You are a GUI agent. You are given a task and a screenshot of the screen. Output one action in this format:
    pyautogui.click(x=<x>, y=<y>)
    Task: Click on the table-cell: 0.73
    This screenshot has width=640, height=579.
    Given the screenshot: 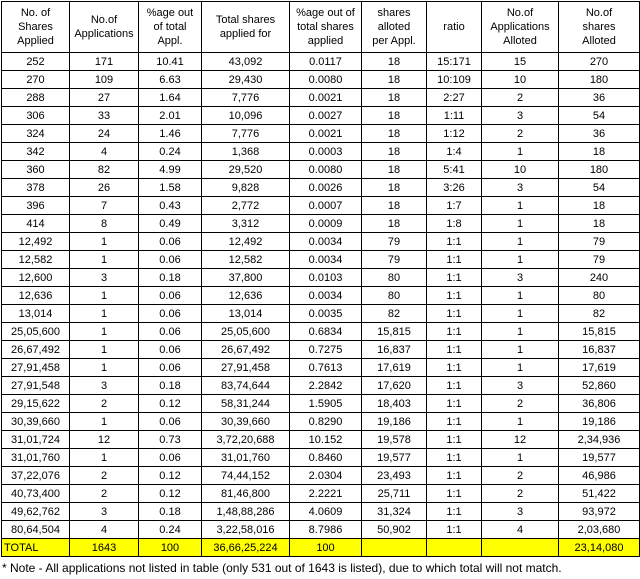 What is the action you would take?
    pyautogui.click(x=170, y=439)
    